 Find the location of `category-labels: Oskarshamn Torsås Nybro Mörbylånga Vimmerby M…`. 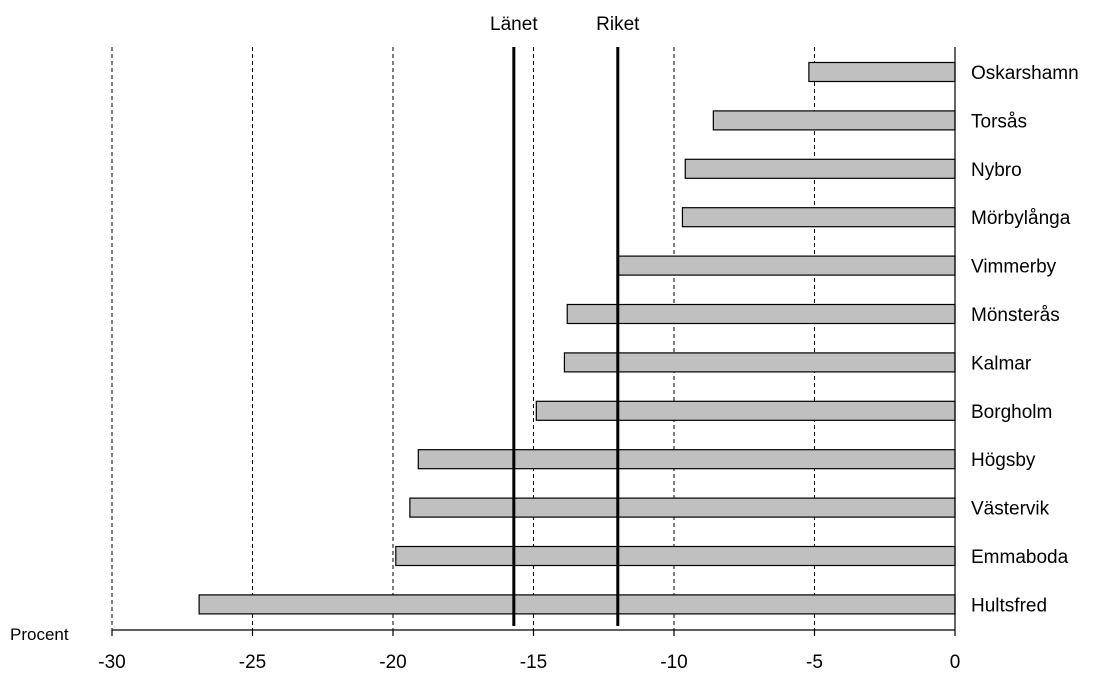

category-labels: Oskarshamn Torsås Nybro Mörbylånga Vimmerby M… is located at coordinates (1025, 339).